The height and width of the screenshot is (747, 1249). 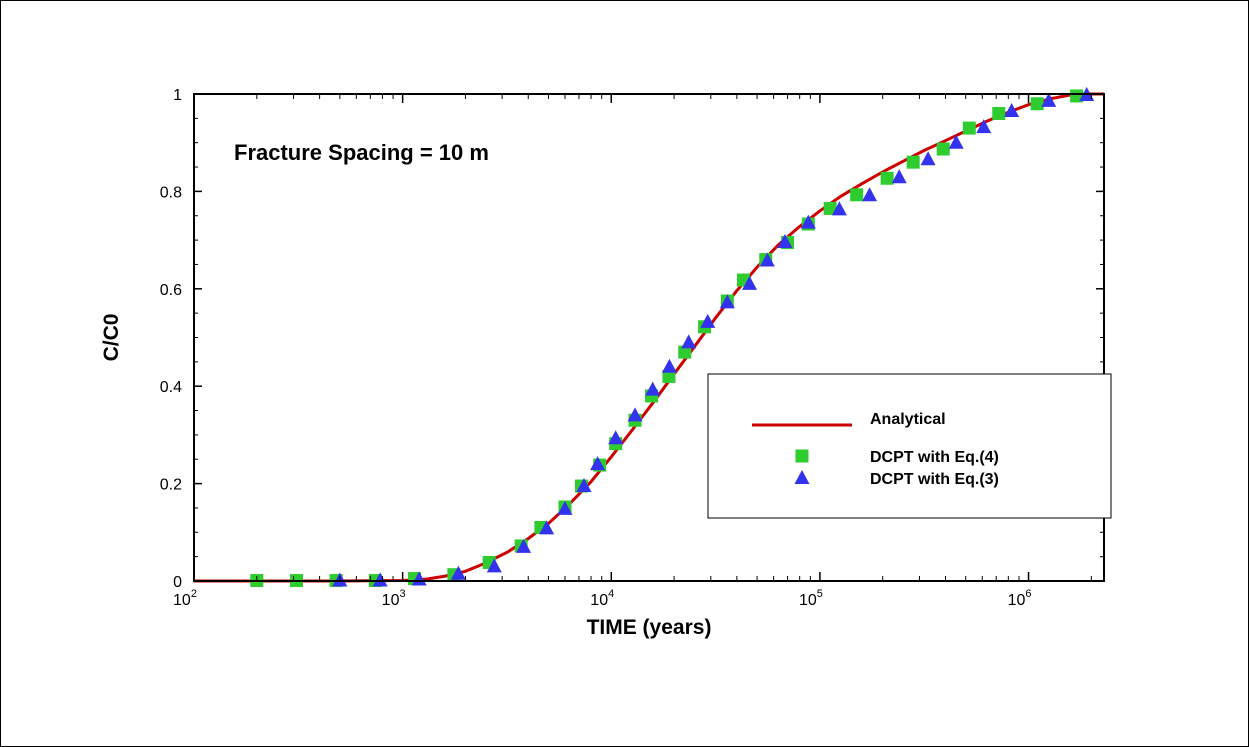 I want to click on y-tick-label: 1, so click(x=177, y=95).